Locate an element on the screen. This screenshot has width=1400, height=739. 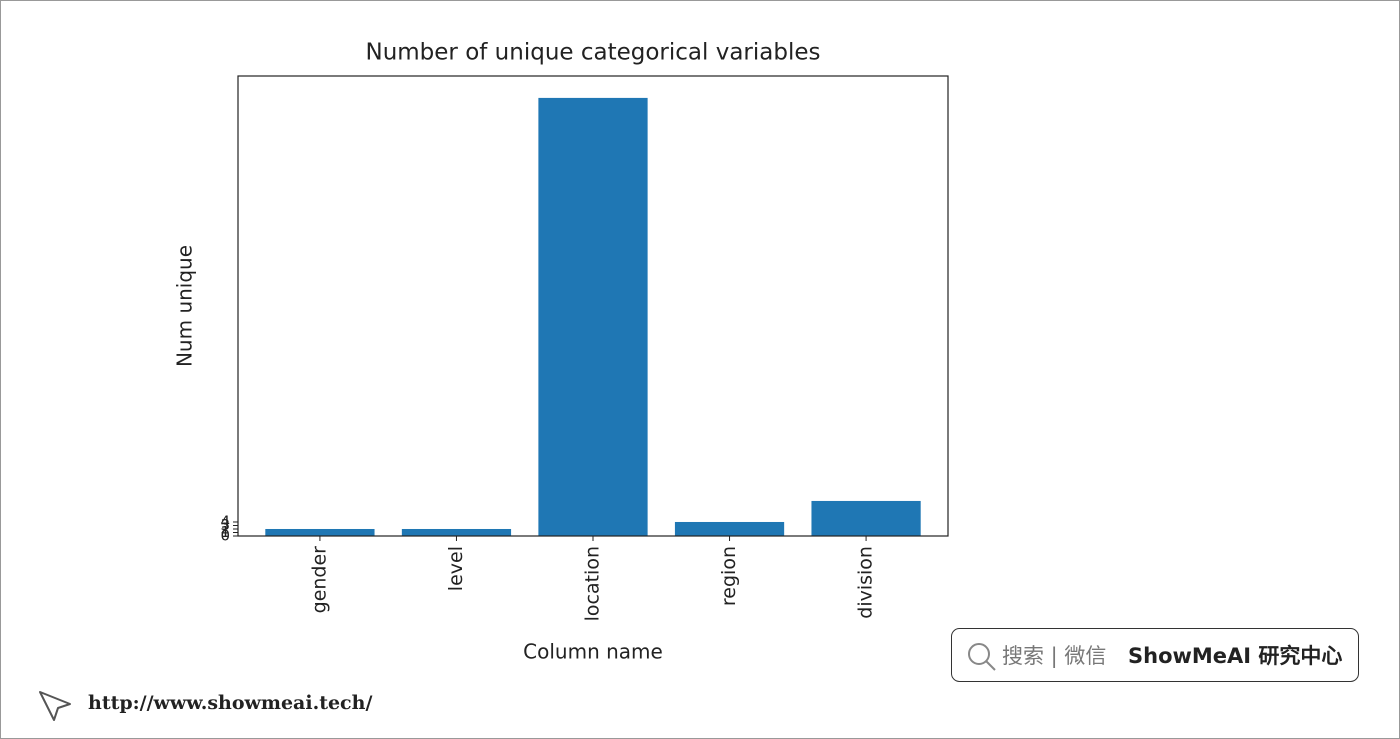
y-axis-label: Num unique is located at coordinates (185, 306).